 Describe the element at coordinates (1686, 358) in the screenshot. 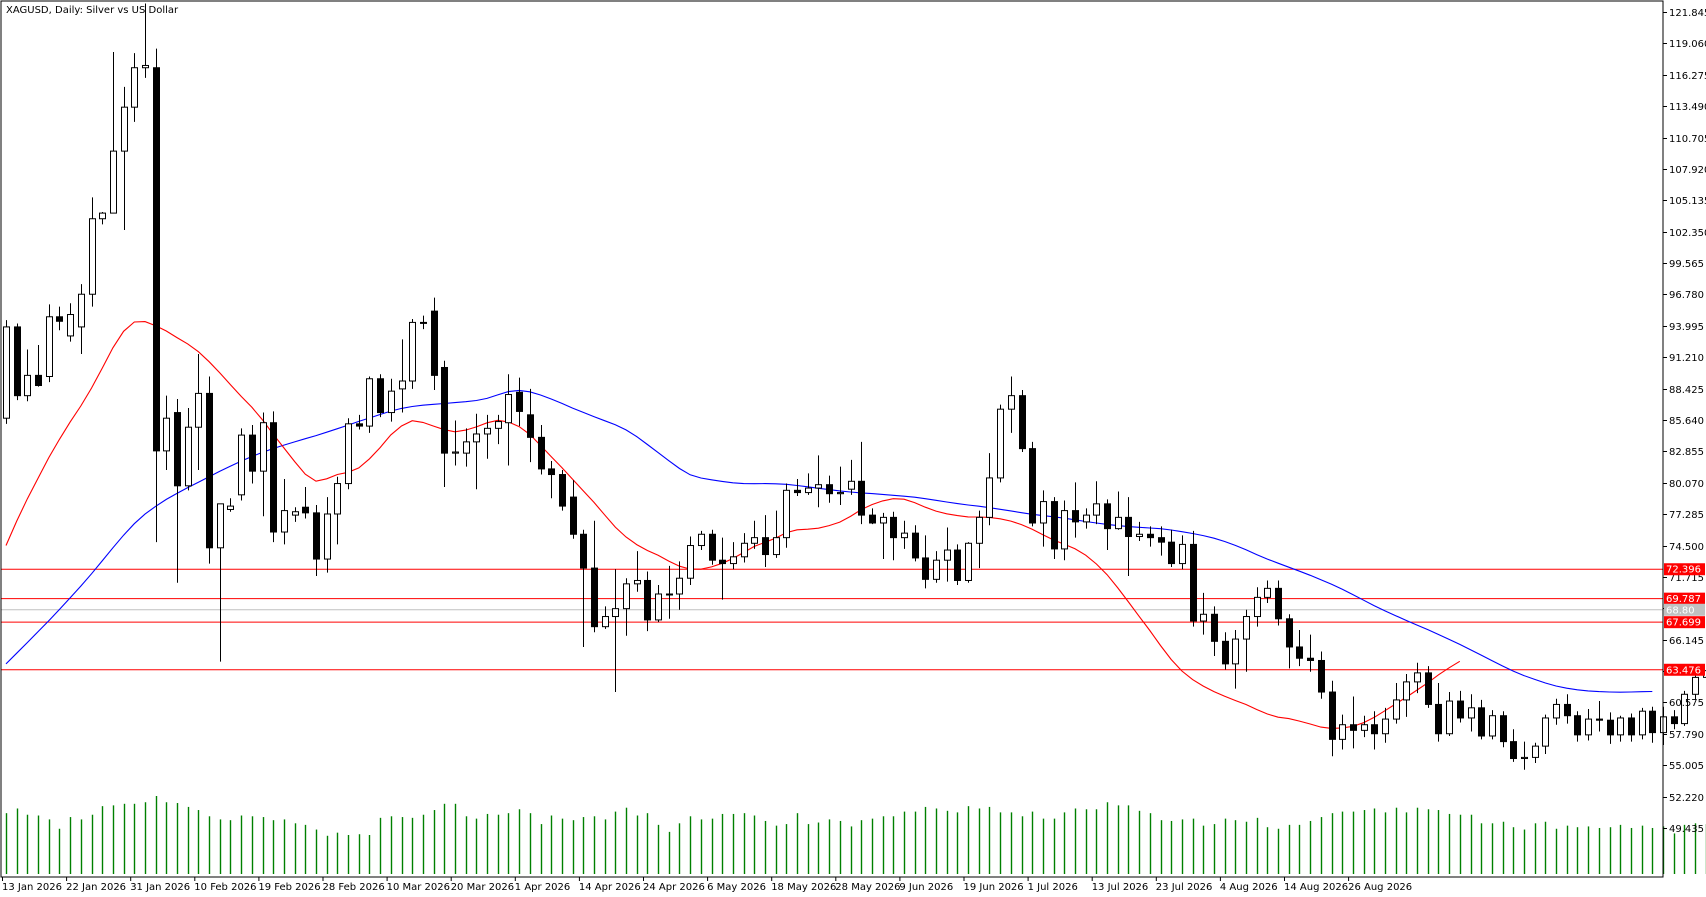

I see `price-tick-label: 91.210` at that location.